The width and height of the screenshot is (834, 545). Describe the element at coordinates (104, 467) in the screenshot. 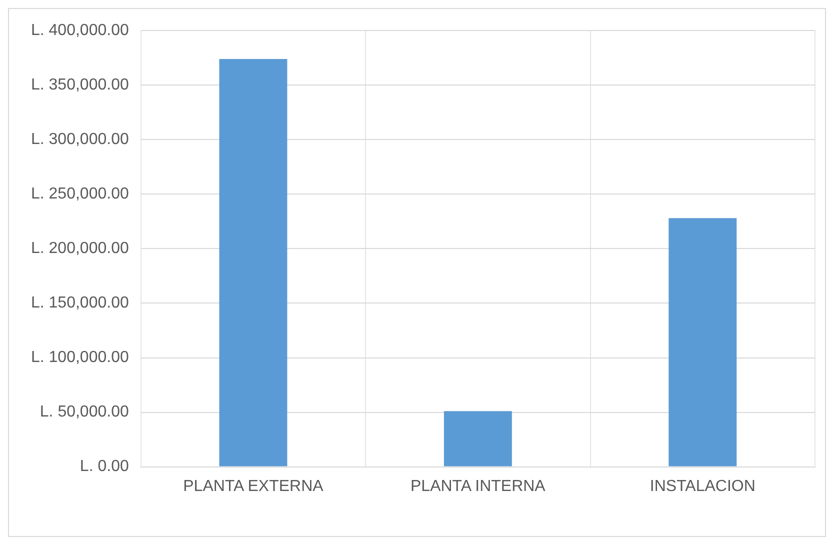

I see `y-tick-label: L. 0.00` at that location.